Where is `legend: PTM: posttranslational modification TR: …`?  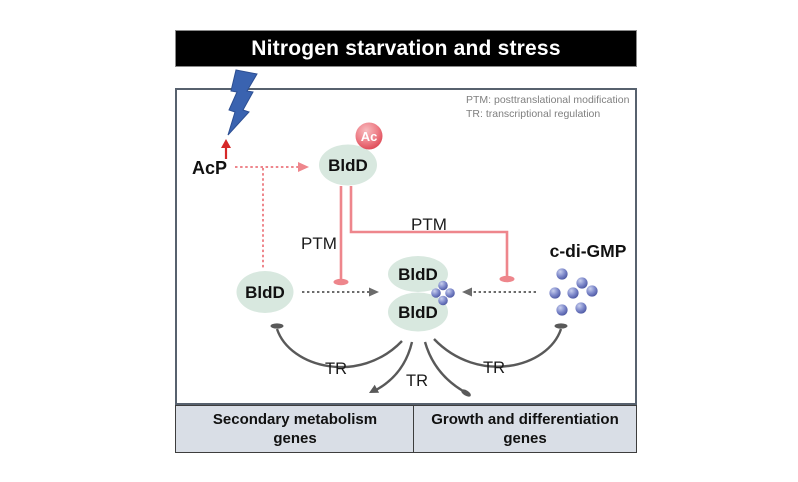
legend: PTM: posttranslational modification TR: … is located at coordinates (551, 107).